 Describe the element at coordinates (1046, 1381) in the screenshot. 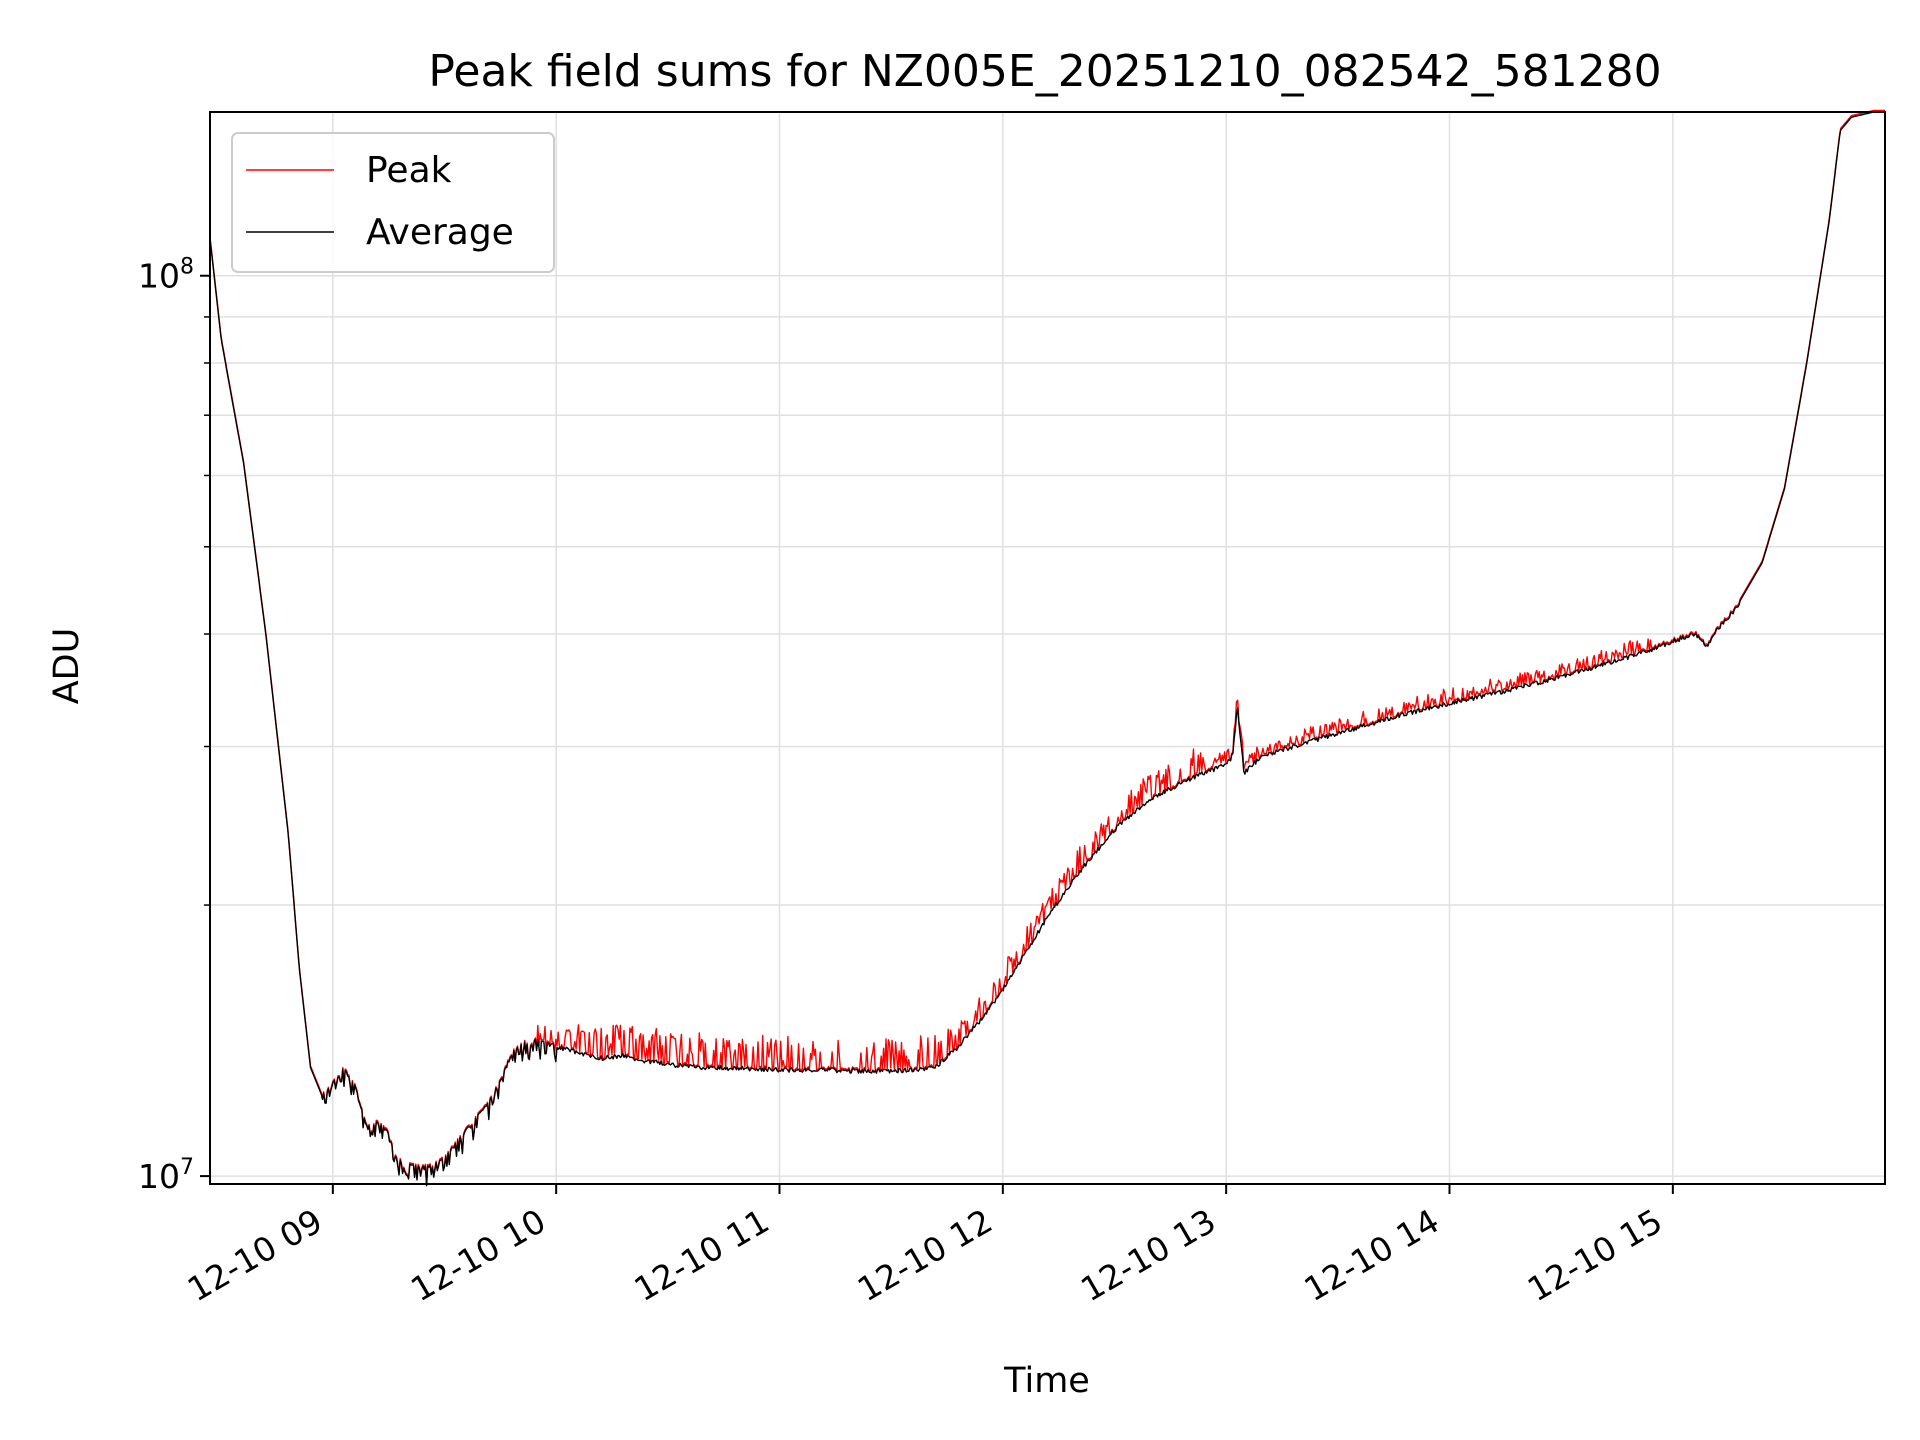

I see `x-axis-label: Time` at that location.